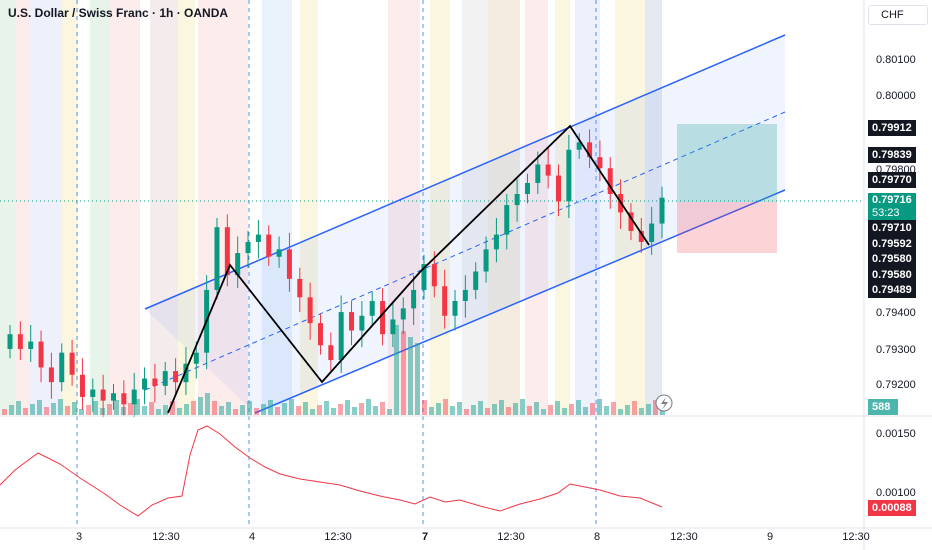 This screenshot has height=550, width=932. Describe the element at coordinates (896, 385) in the screenshot. I see `price-tick: 0.79200` at that location.